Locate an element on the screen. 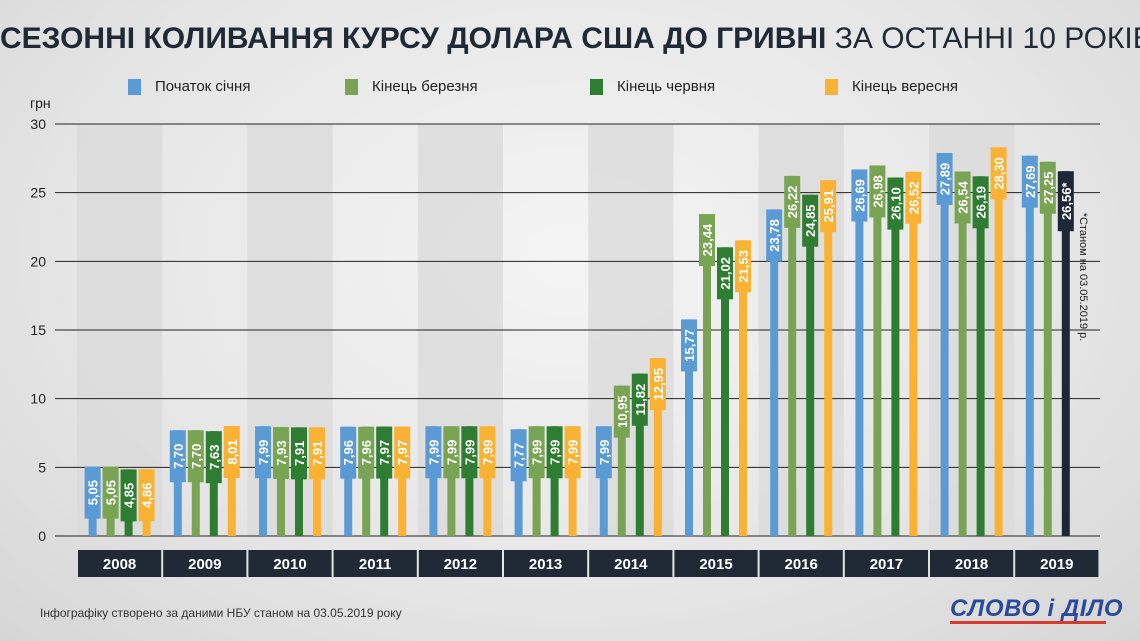  legend-item: Початок січня is located at coordinates (189, 86).